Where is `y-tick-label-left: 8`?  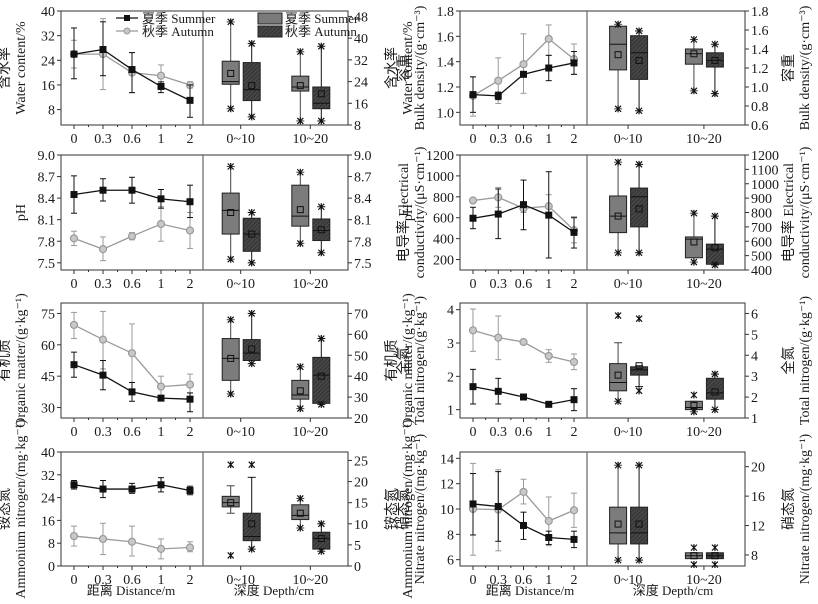 y-tick-label-left: 8 is located at coordinates (51, 544).